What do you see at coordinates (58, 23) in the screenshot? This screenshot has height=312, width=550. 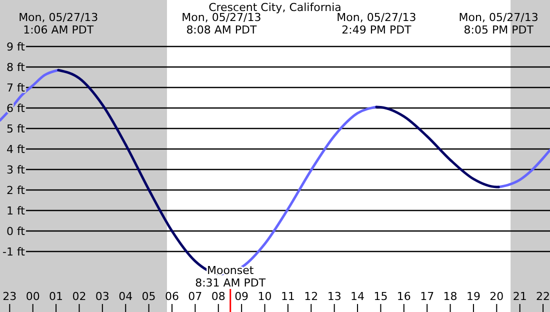 I see `annotation: Mon, 05/27/13 1:06 AM PDT` at bounding box center [58, 23].